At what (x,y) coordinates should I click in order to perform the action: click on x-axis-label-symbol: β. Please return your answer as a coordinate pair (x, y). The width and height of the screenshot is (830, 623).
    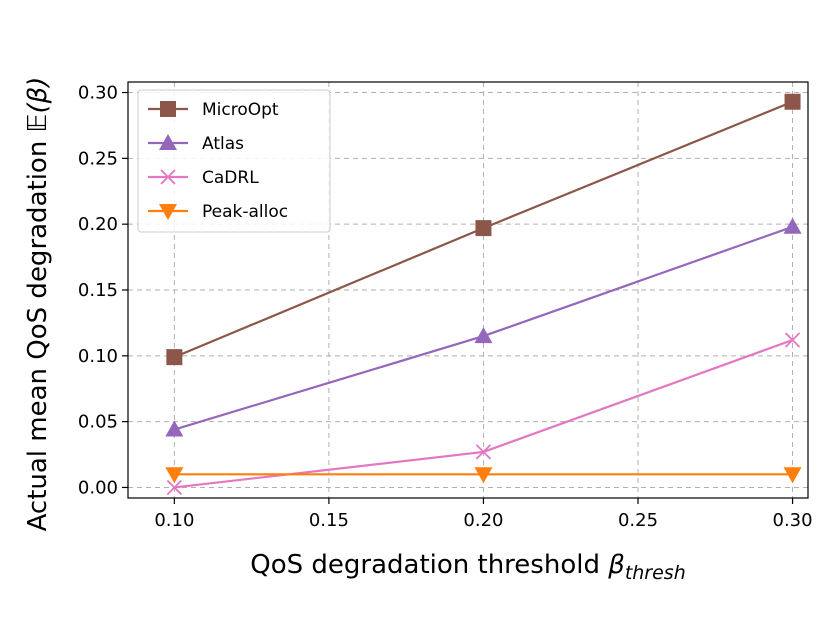
    Looking at the image, I should click on (616, 565).